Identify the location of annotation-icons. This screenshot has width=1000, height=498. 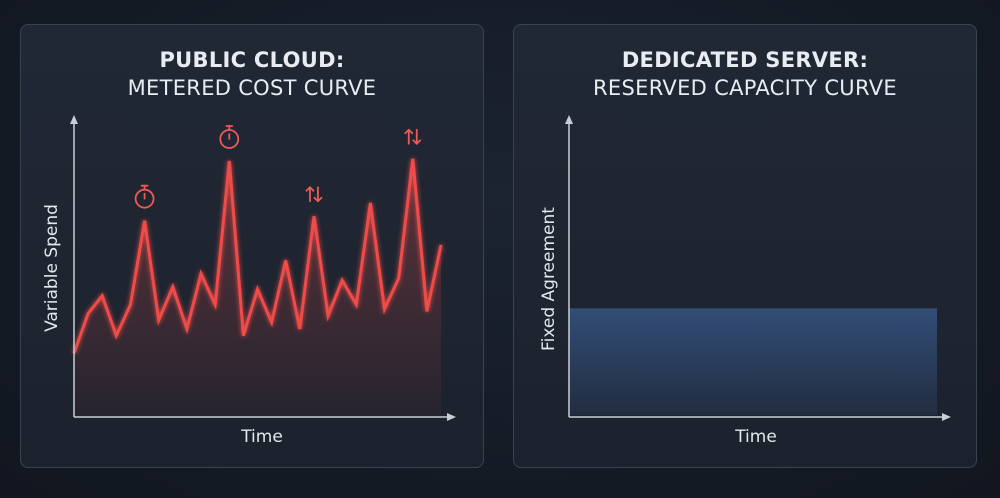
(278, 167).